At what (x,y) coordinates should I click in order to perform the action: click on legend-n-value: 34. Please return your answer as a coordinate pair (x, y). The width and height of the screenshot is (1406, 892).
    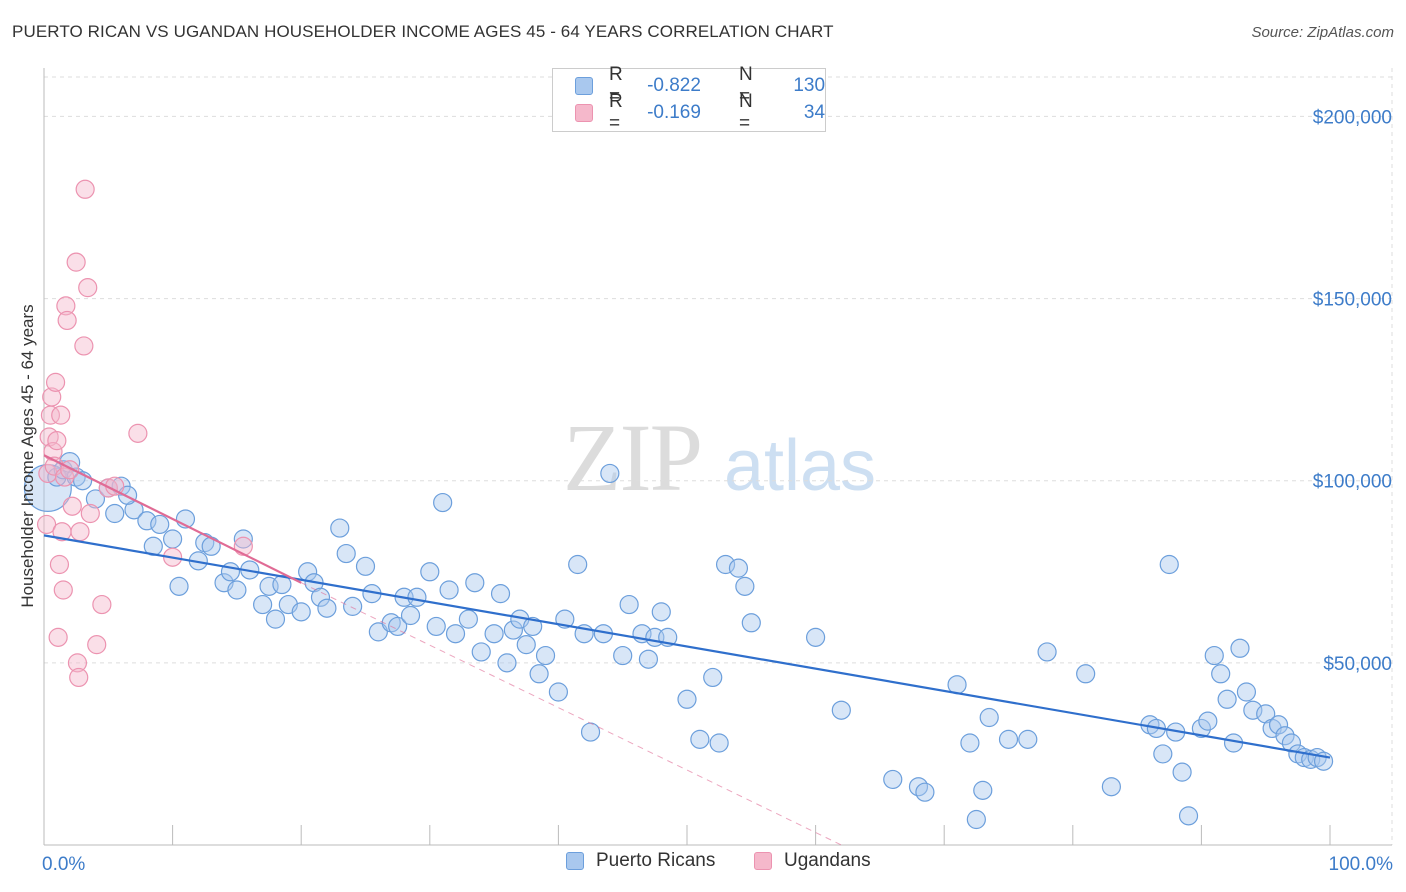
    Looking at the image, I should click on (814, 112).